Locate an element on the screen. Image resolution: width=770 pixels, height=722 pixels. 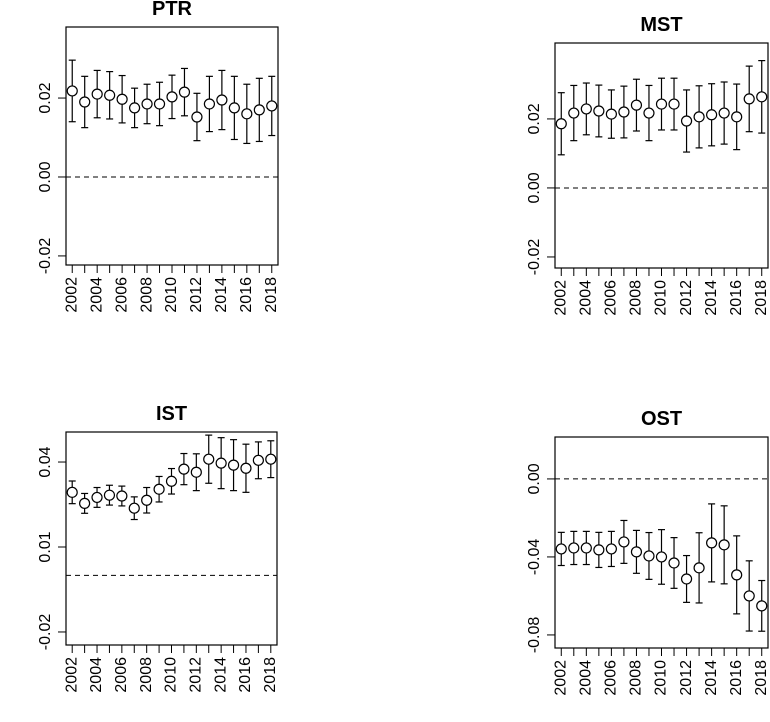
panel-title: MST is located at coordinates (661, 25).